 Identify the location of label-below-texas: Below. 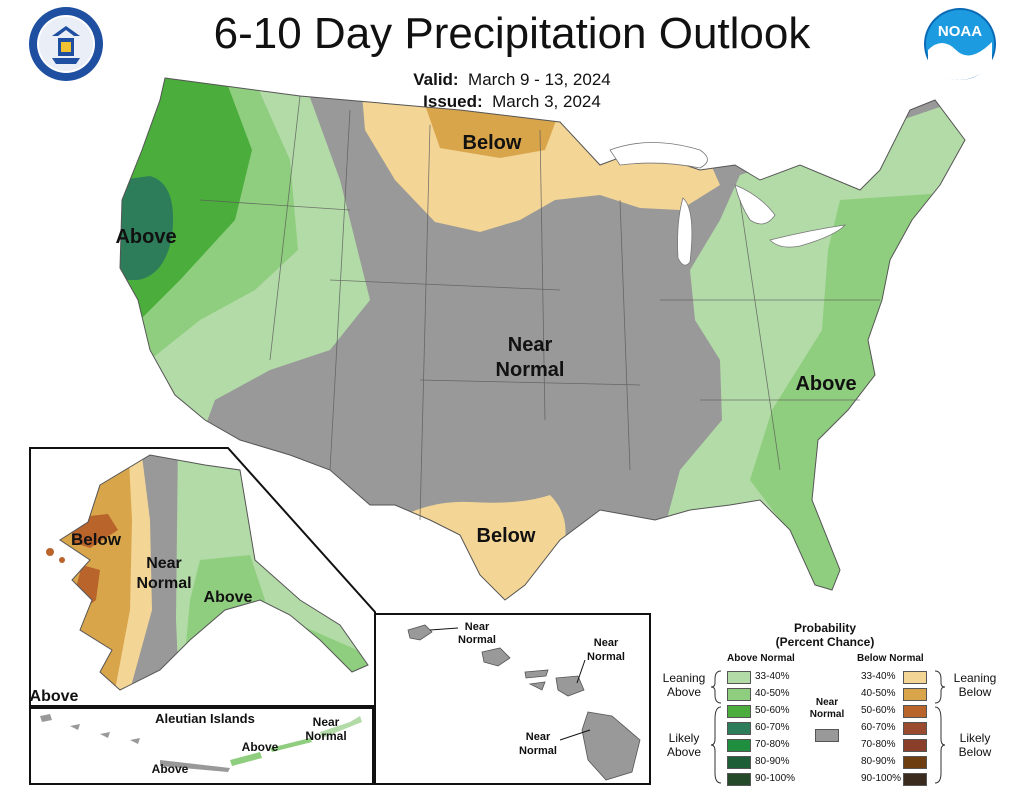
(506, 536).